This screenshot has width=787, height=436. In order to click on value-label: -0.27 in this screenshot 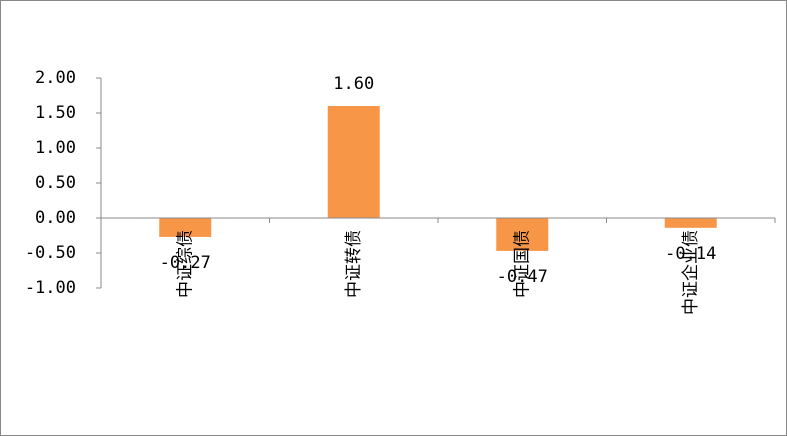, I will do `click(185, 263)`.